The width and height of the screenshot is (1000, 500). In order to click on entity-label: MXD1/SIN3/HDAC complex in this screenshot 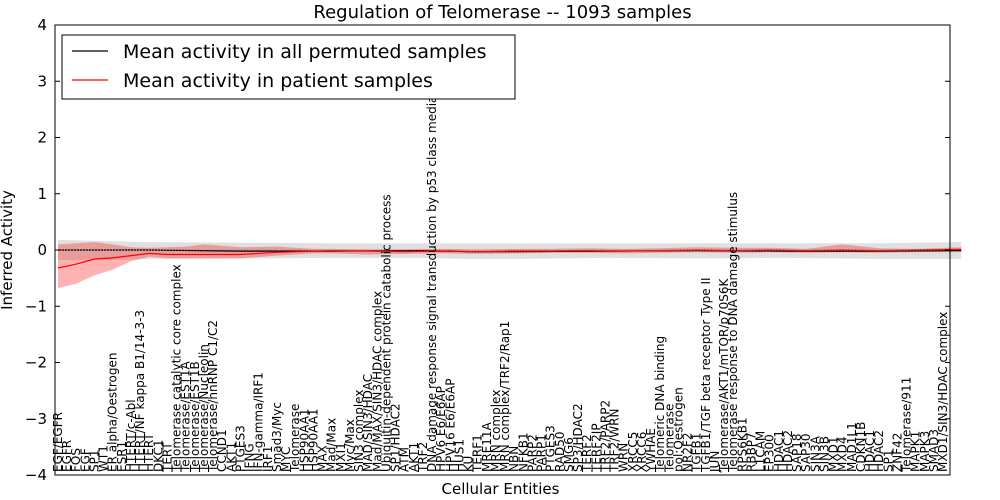, I will do `click(943, 392)`.